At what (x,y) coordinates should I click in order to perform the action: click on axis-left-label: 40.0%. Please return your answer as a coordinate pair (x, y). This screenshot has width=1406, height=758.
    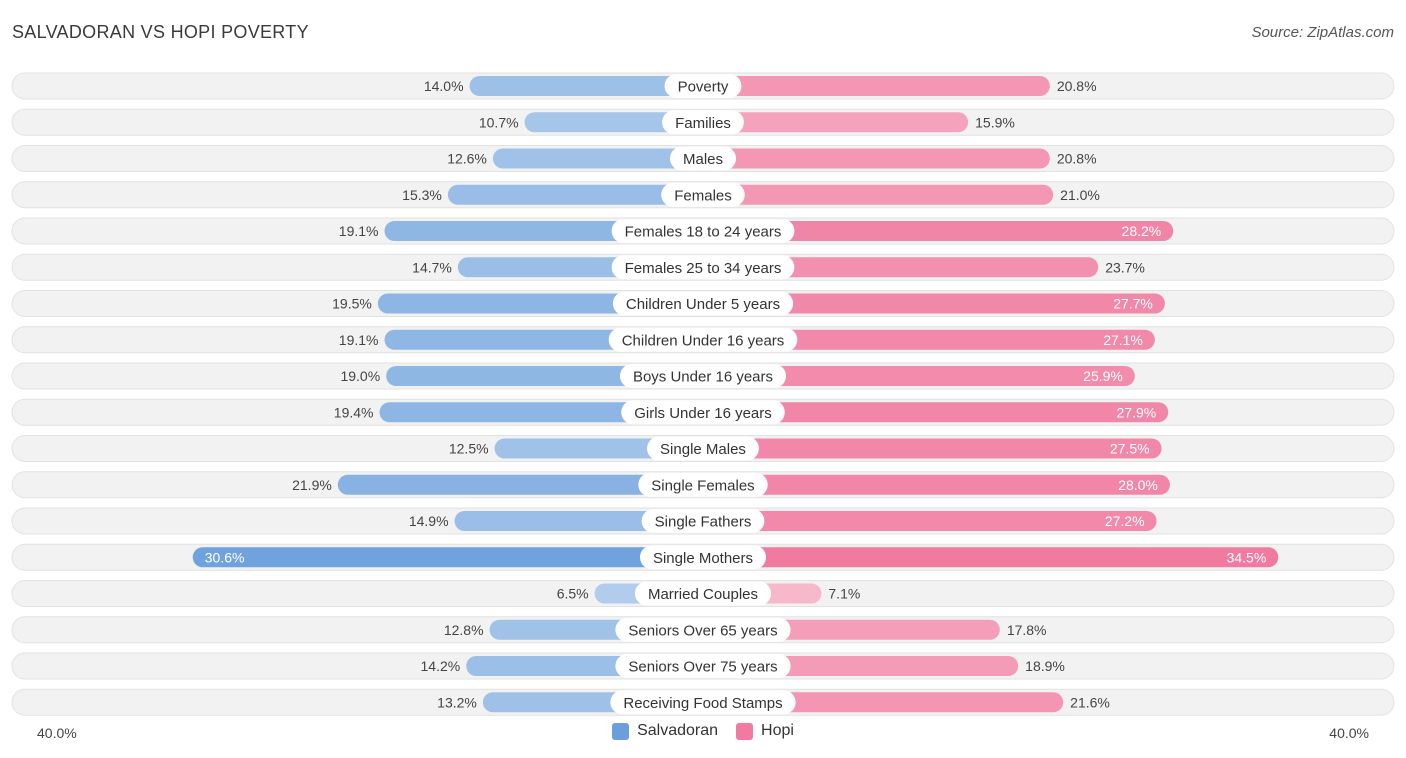
    Looking at the image, I should click on (57, 733).